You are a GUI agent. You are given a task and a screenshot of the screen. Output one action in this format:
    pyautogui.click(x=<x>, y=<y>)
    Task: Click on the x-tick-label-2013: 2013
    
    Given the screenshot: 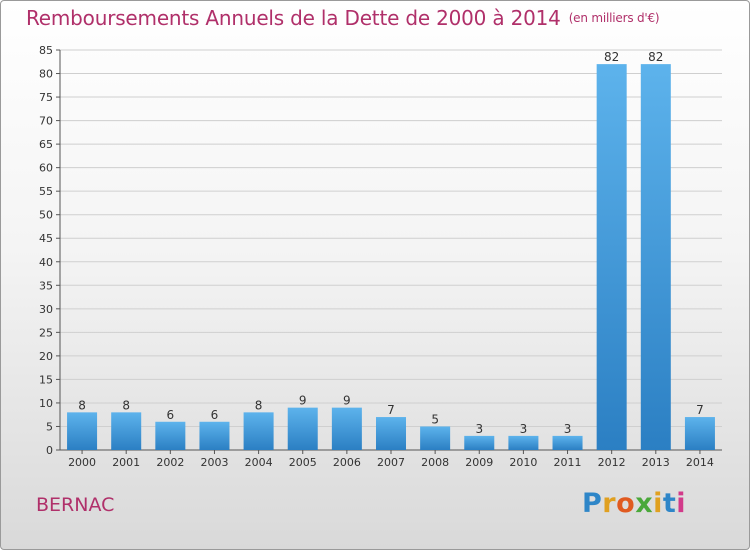 What is the action you would take?
    pyautogui.click(x=656, y=462)
    